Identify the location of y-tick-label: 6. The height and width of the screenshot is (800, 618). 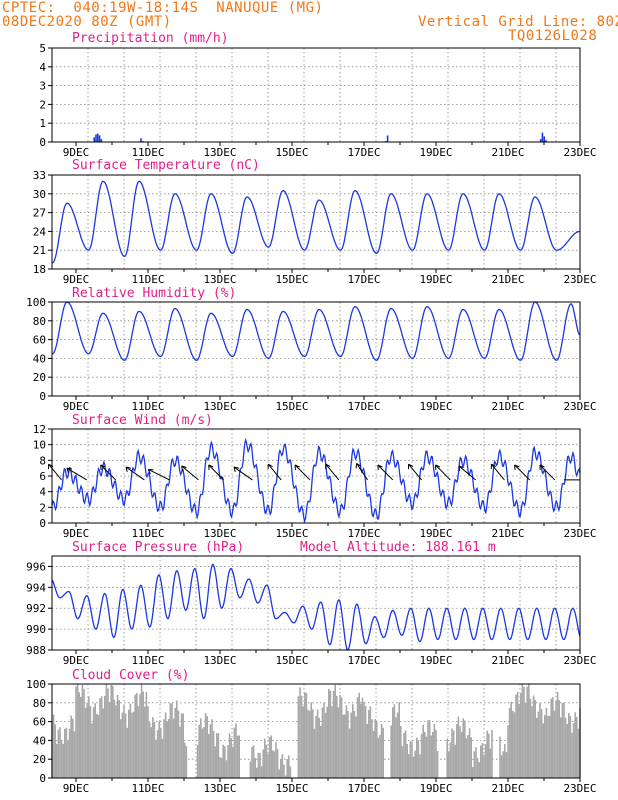
(42, 476).